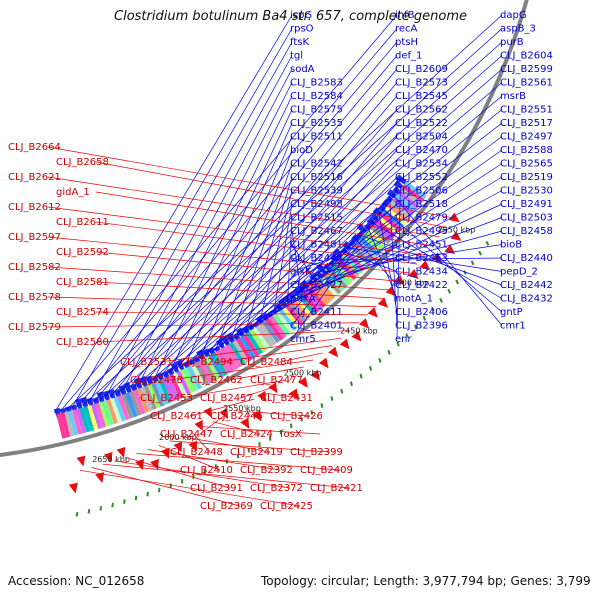 The width and height of the screenshot is (600, 600). What do you see at coordinates (421, 69) in the screenshot?
I see `forward-gene-label: CLJ_B2609` at bounding box center [421, 69].